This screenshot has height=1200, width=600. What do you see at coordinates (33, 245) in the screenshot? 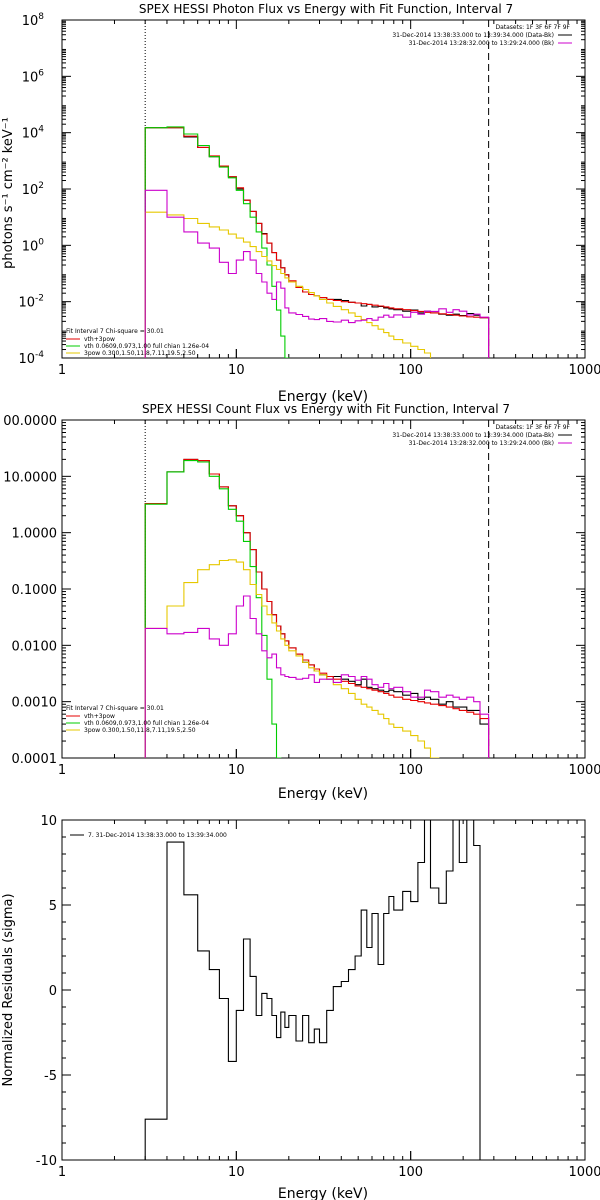
I see `y-tick-label: 10⁰` at bounding box center [33, 245].